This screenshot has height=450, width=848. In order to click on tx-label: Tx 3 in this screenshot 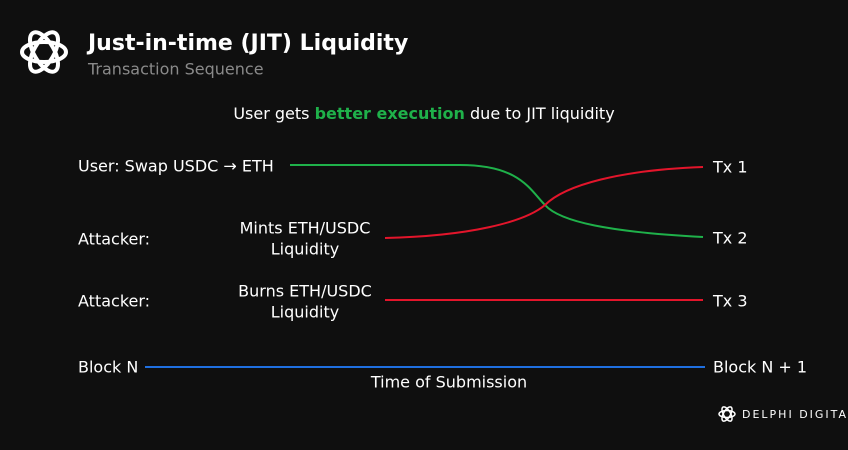, I will do `click(730, 301)`.